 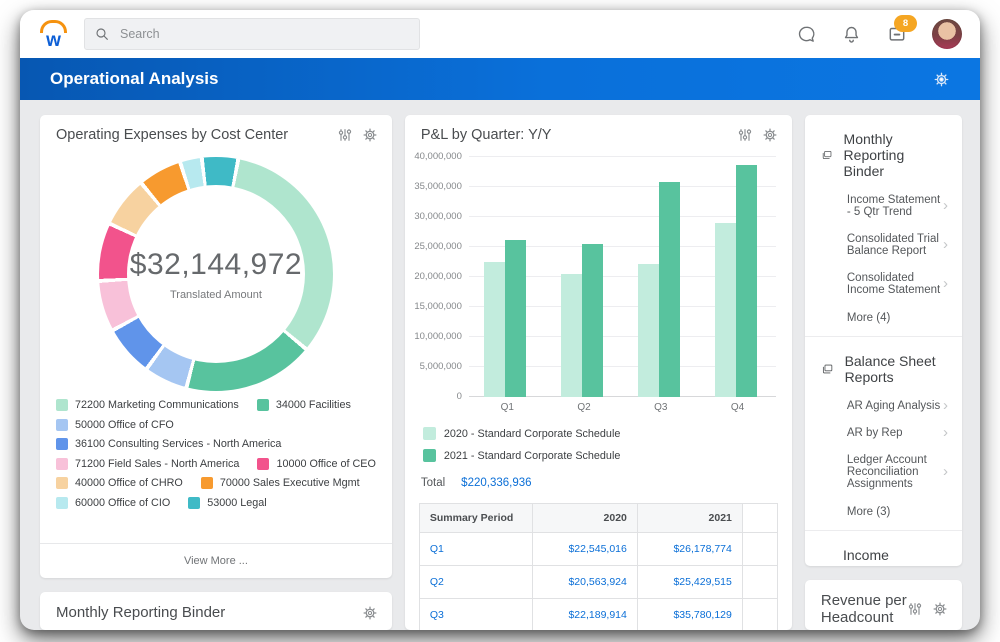 What do you see at coordinates (584, 614) in the screenshot?
I see `value-link: $22,189,914` at bounding box center [584, 614].